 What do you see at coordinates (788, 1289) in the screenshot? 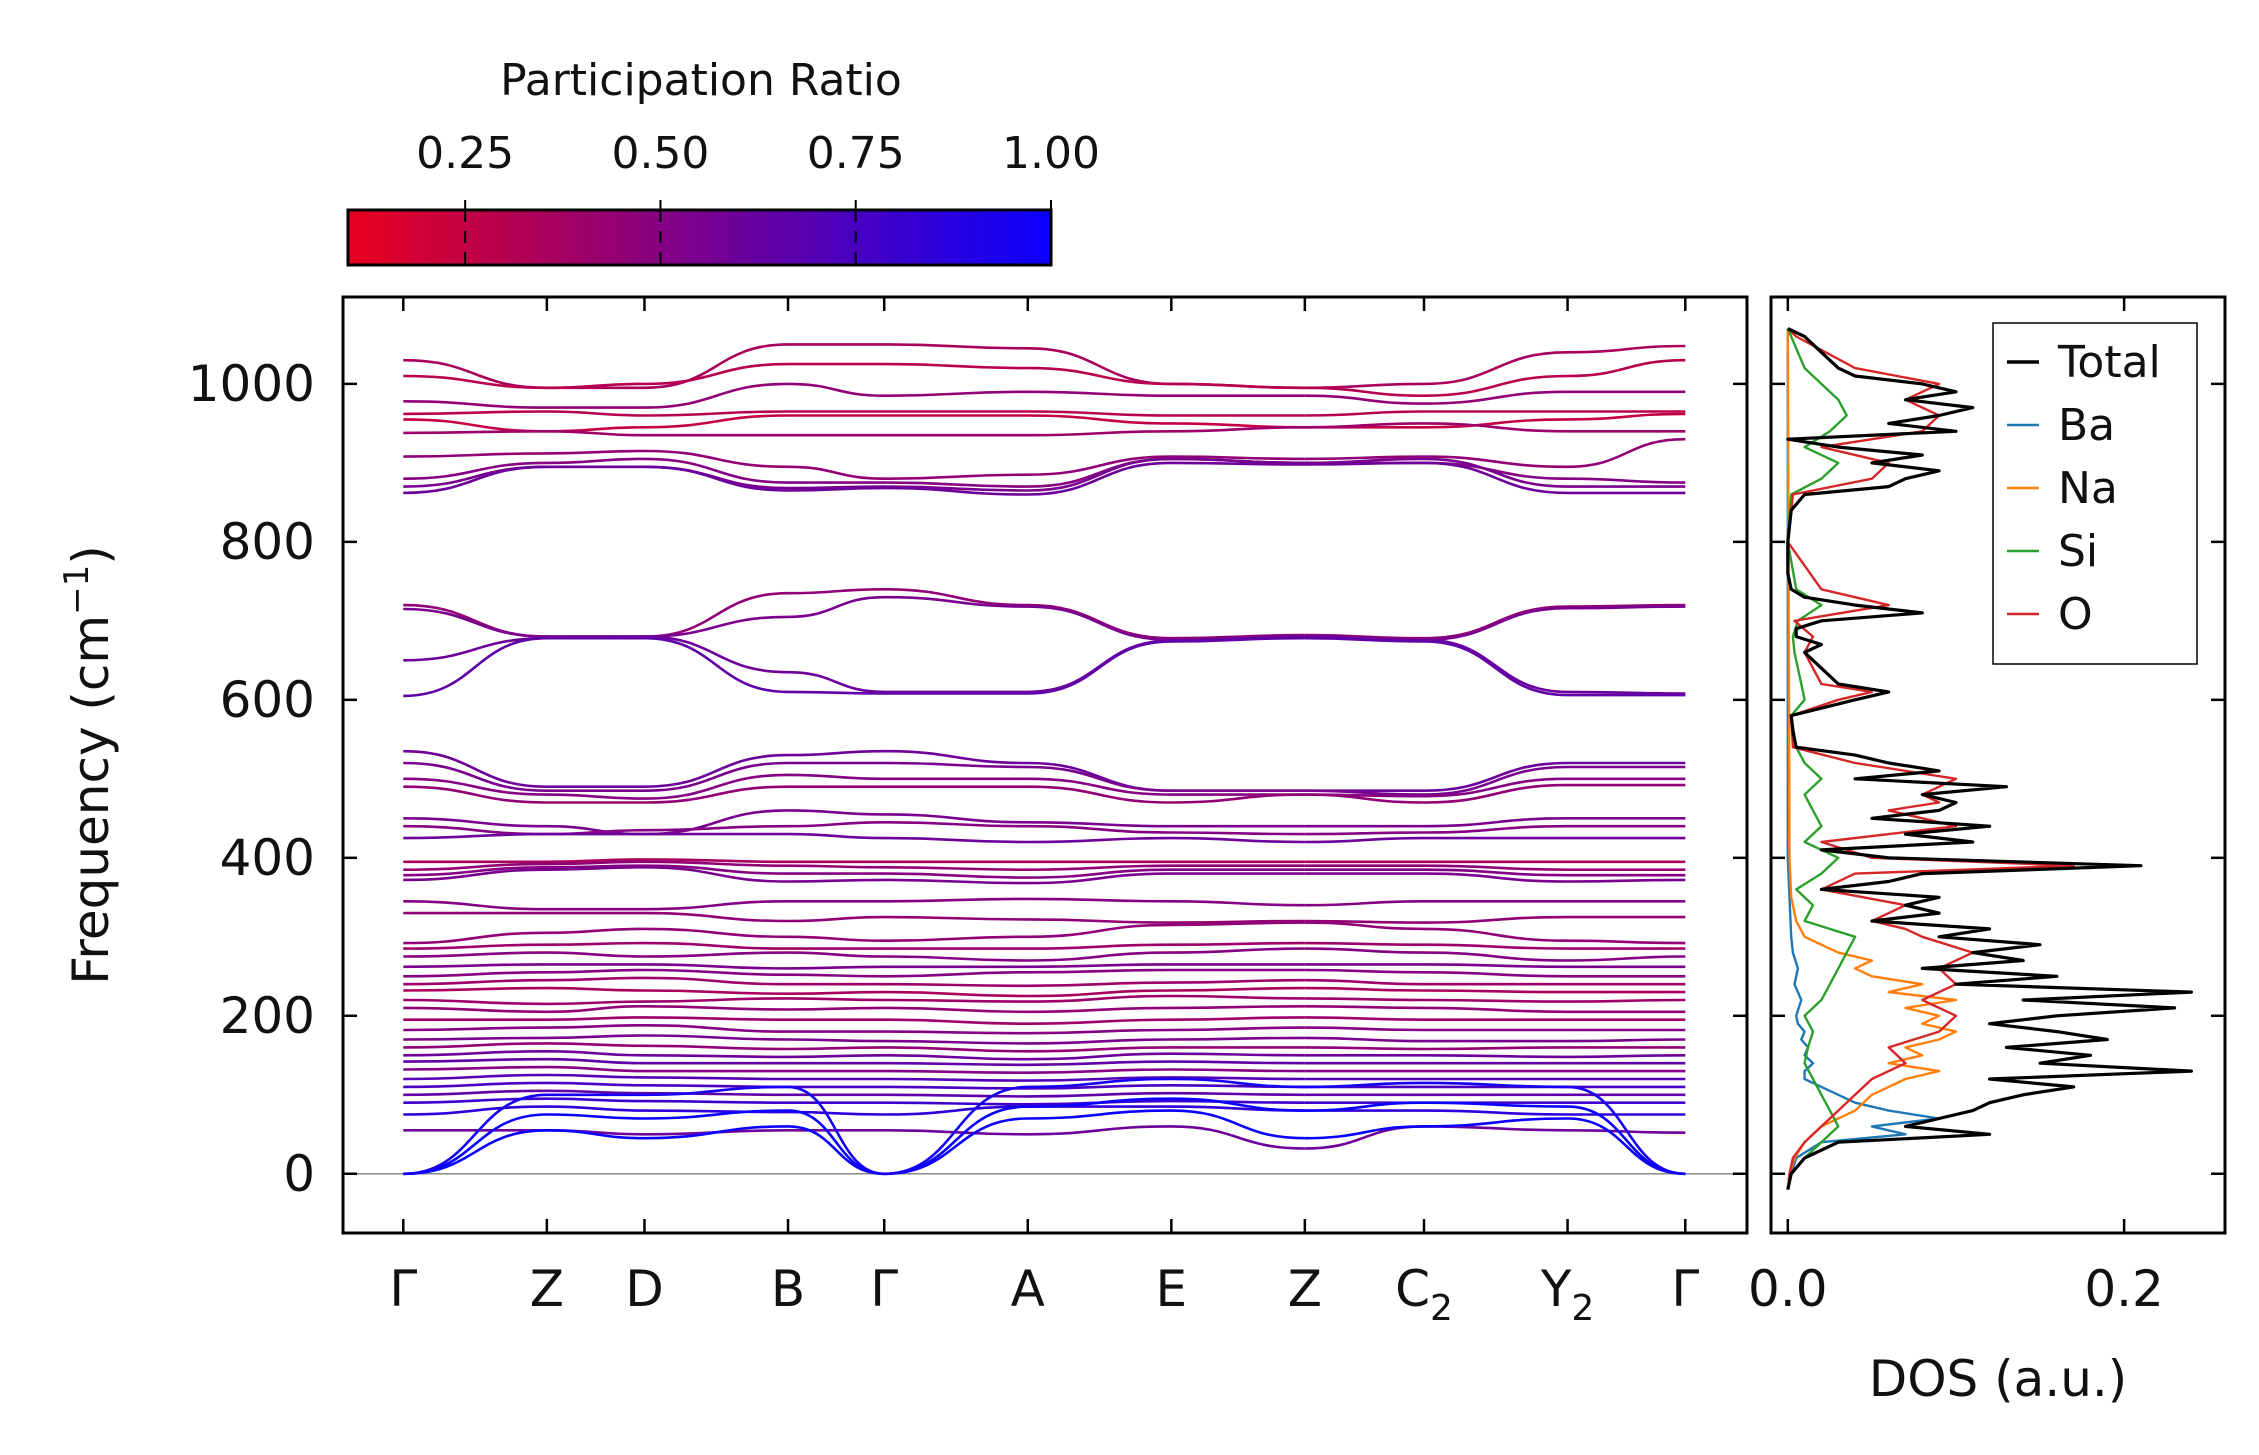
I see `k-point-symbol: B` at bounding box center [788, 1289].